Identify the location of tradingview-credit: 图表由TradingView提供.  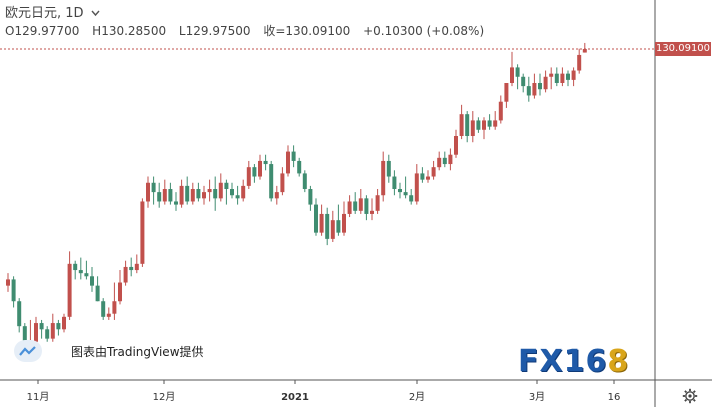
(109, 351).